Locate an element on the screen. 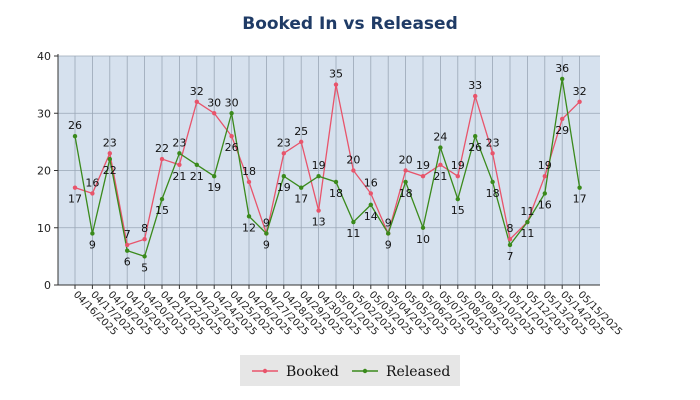  data-label-released: 14 is located at coordinates (371, 216).